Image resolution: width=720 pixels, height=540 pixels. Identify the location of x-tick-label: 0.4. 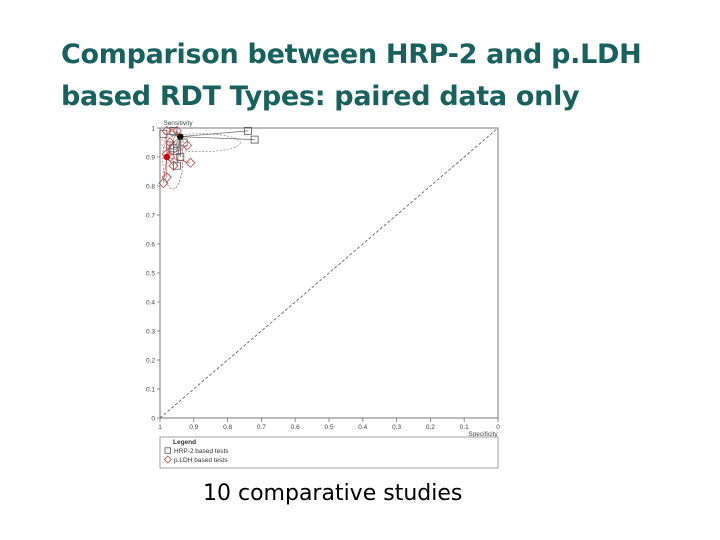
(362, 427).